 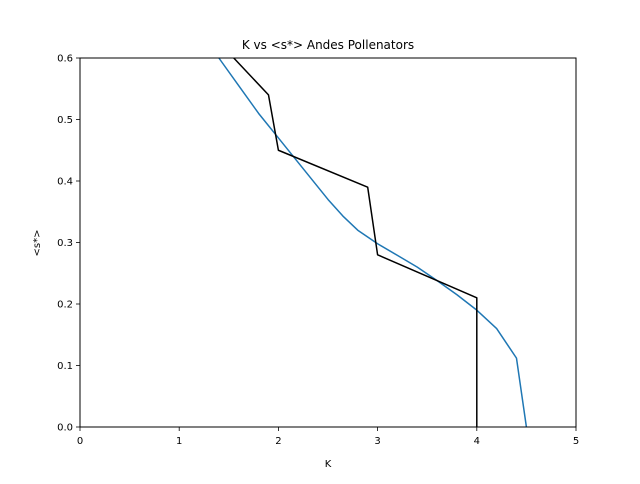 I want to click on y-tick-label: 0.6, so click(x=65, y=59).